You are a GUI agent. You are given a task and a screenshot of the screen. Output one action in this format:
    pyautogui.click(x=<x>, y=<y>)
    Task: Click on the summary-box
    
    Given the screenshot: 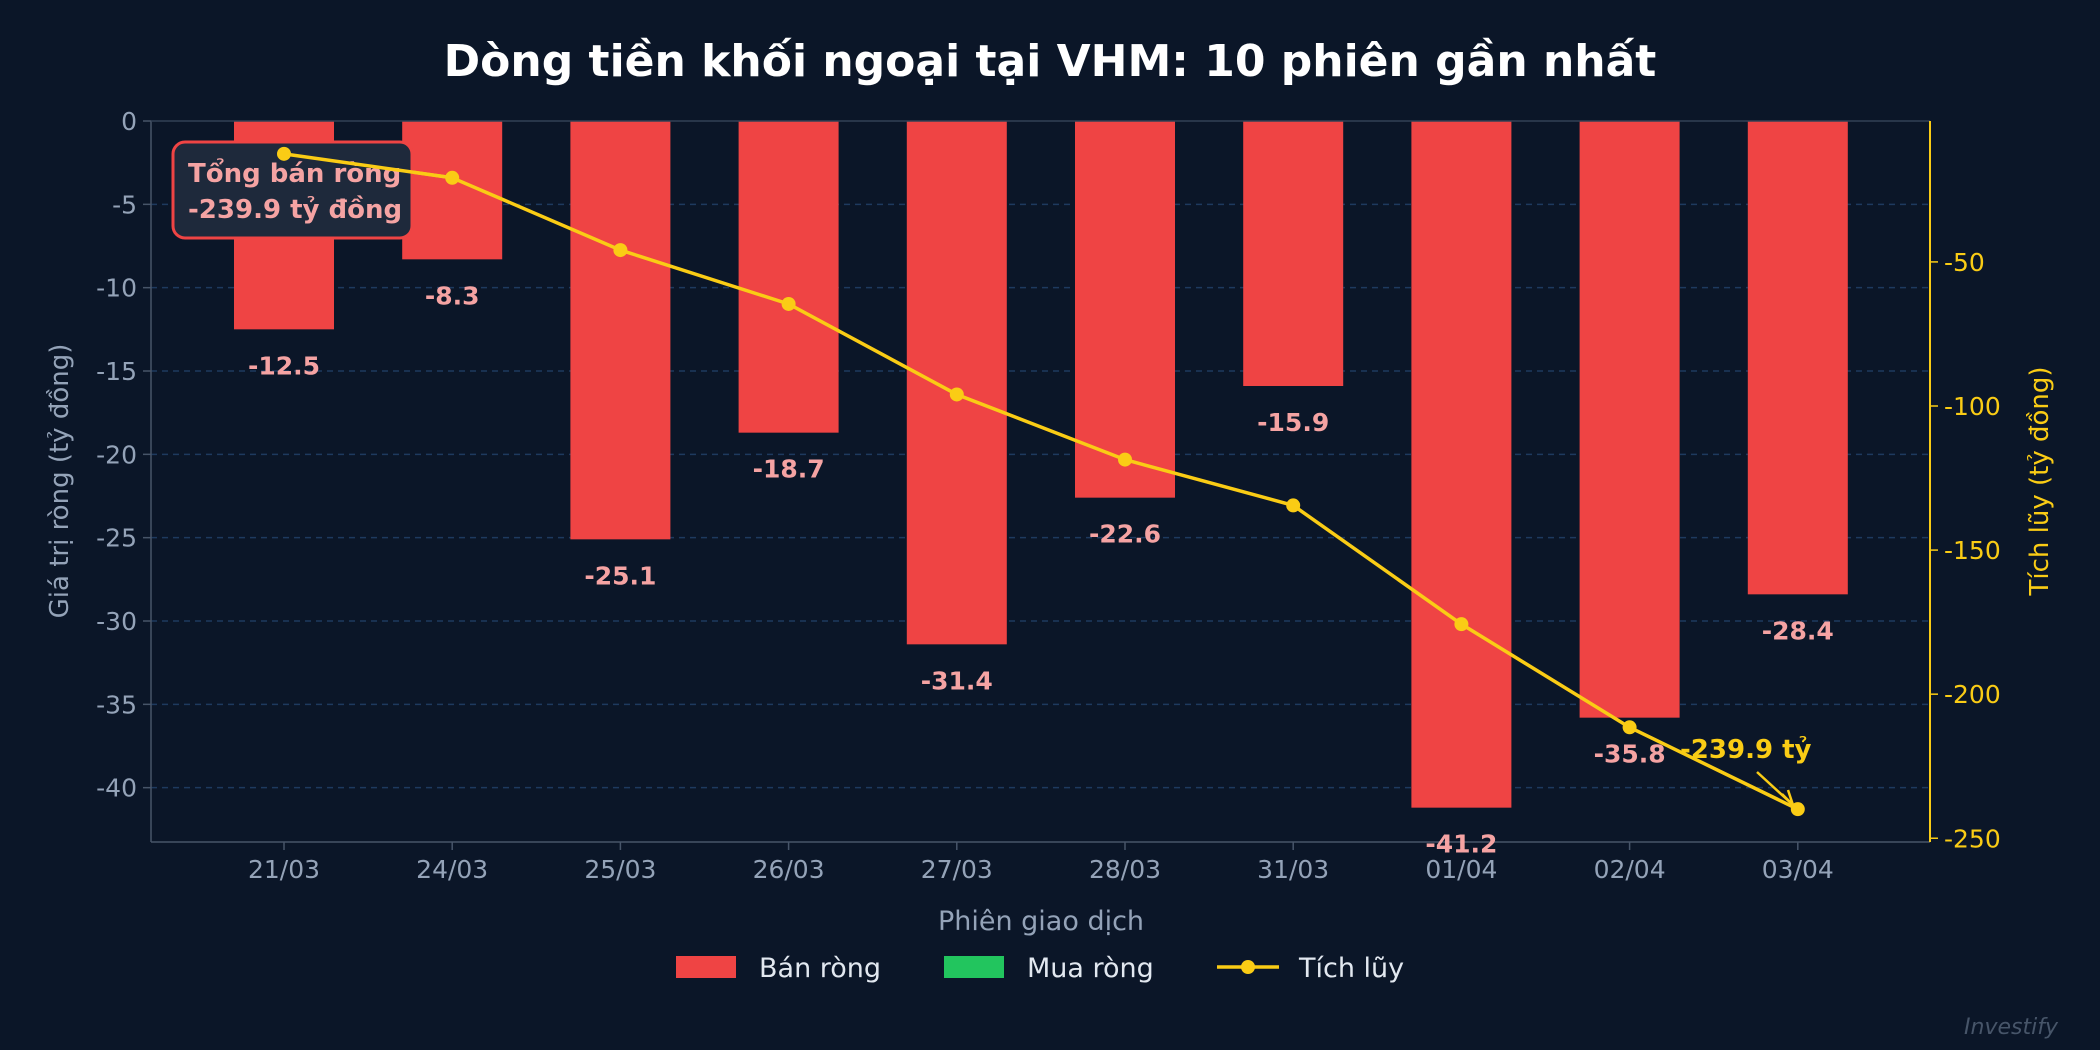 What is the action you would take?
    pyautogui.click(x=292, y=190)
    